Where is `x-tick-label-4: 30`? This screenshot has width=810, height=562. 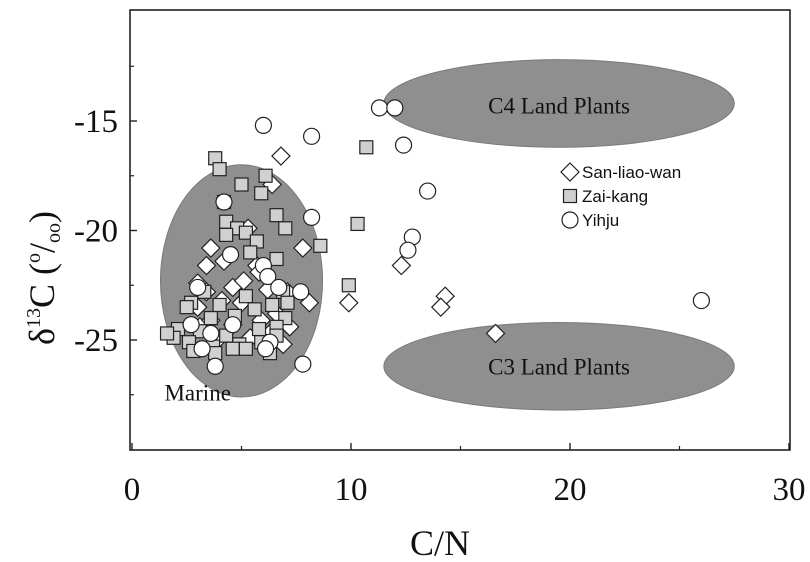 x-tick-label-4: 30 is located at coordinates (789, 490).